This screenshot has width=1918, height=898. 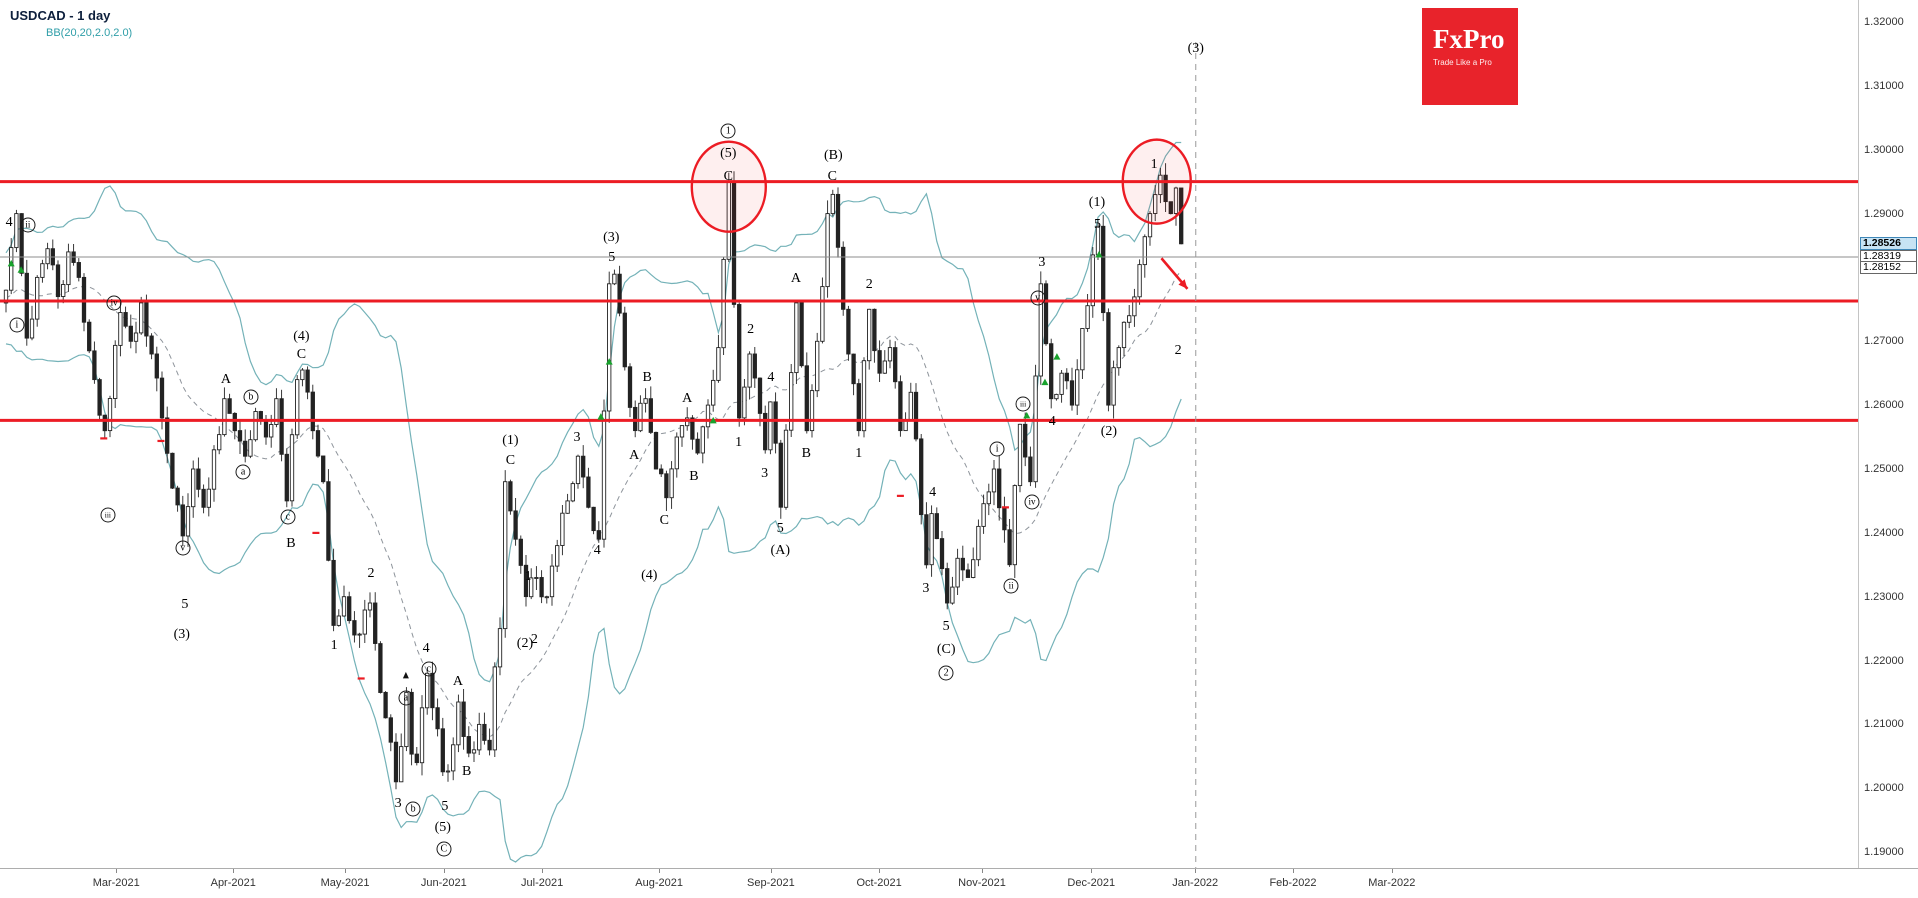 I want to click on fxpro-logo-name: FxPro, so click(x=1469, y=39).